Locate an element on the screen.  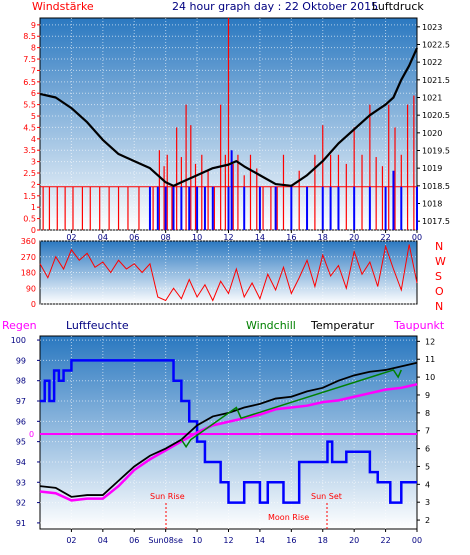
pressure-tick-label: 1023 is located at coordinates (432, 27).